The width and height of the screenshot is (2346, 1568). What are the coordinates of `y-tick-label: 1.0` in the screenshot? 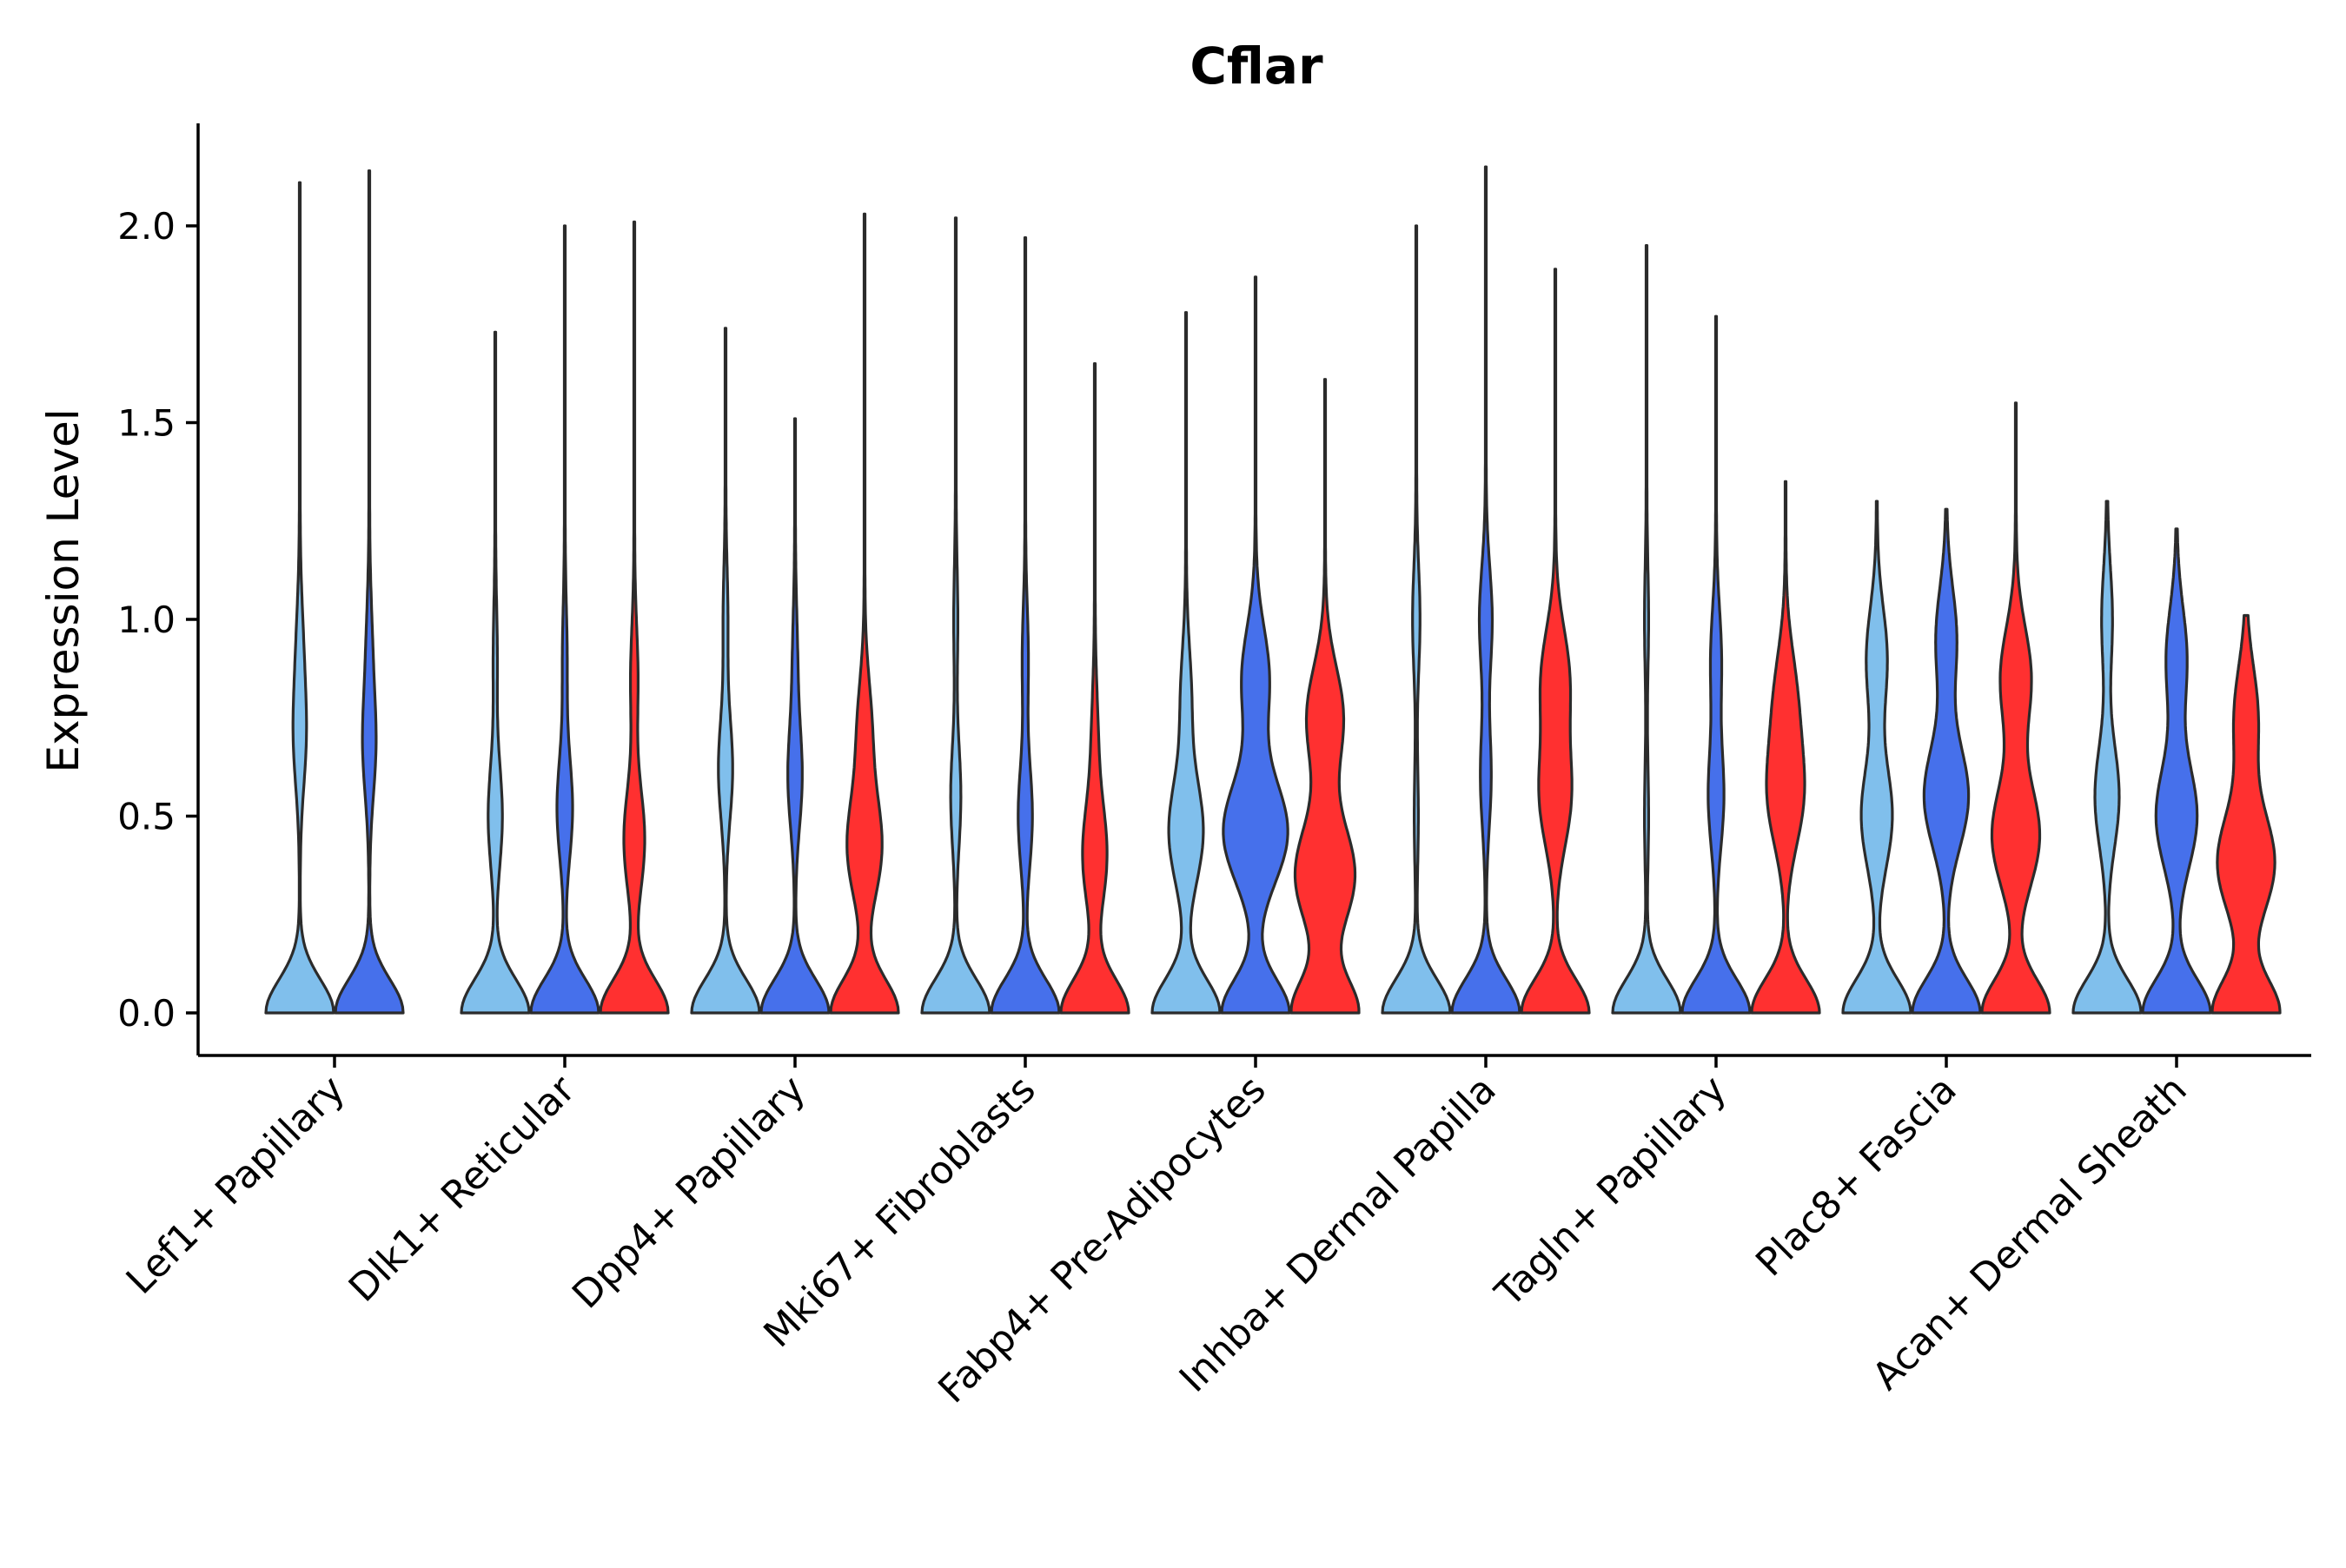 It's located at (146, 620).